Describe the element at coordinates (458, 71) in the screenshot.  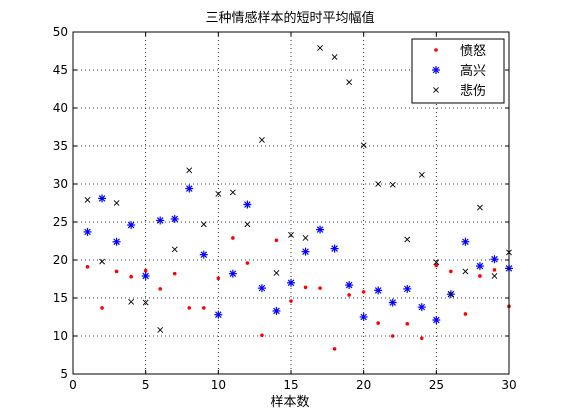
I see `legend-box` at that location.